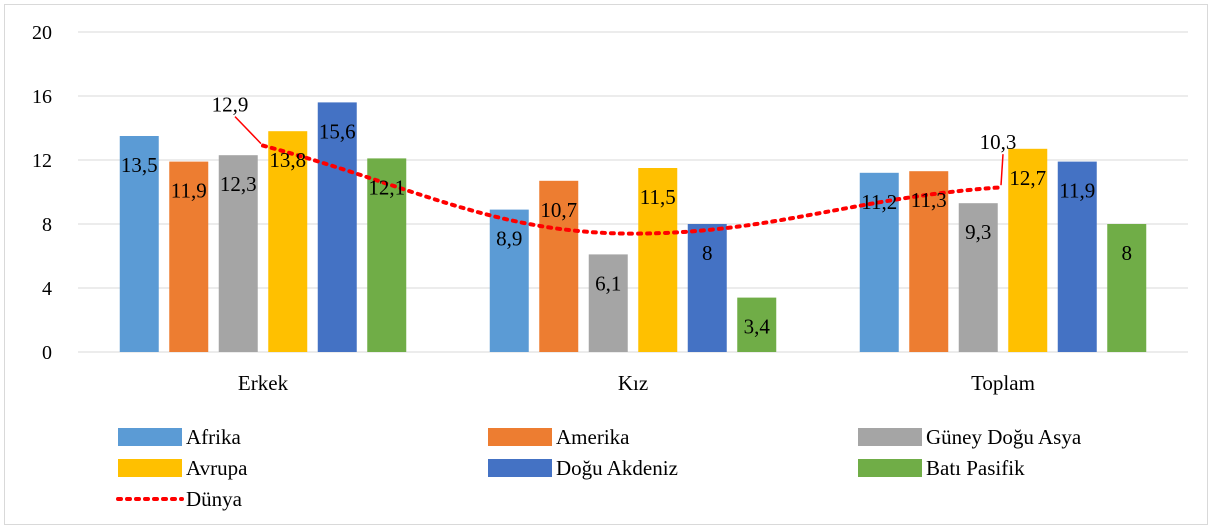  What do you see at coordinates (1127, 288) in the screenshot?
I see `bar-6-toplam` at bounding box center [1127, 288].